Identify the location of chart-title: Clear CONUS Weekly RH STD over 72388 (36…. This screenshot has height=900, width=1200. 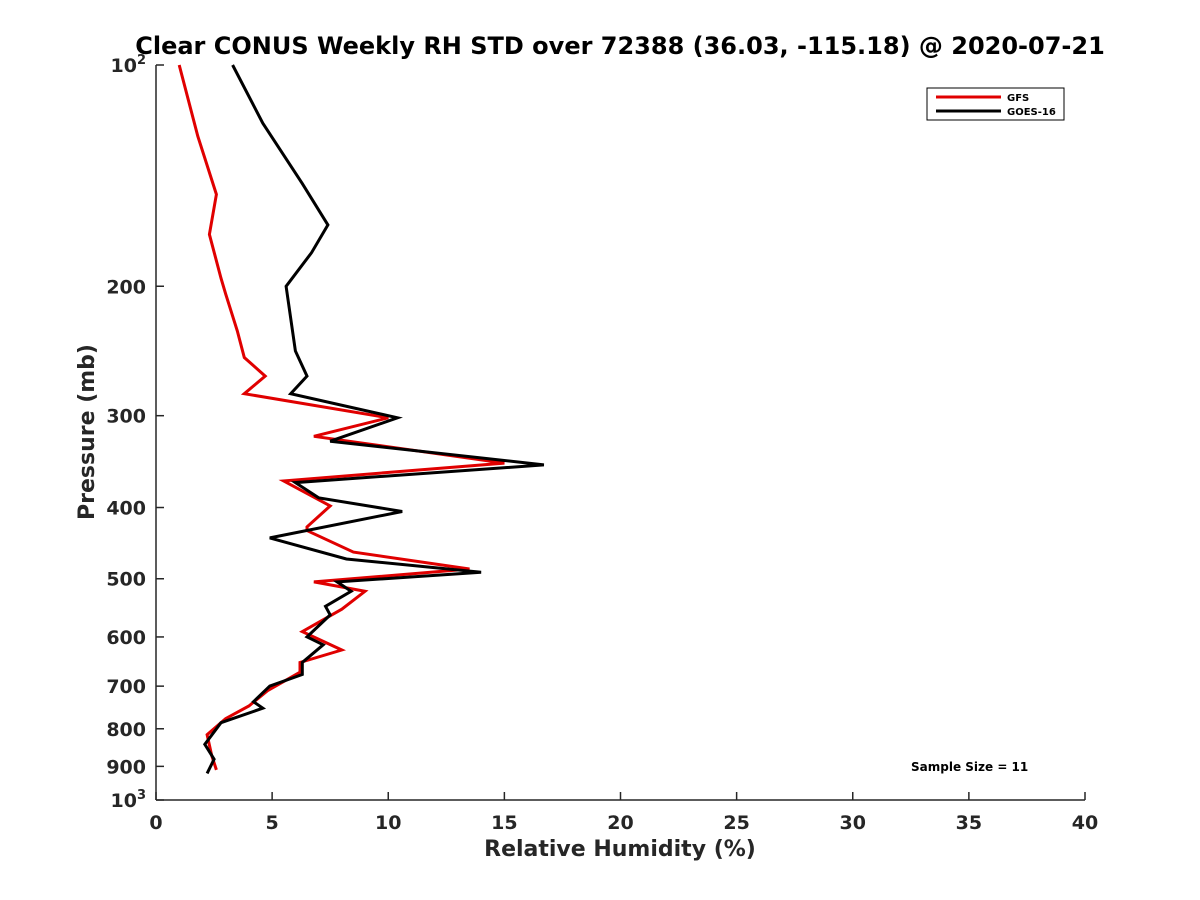
(620, 46).